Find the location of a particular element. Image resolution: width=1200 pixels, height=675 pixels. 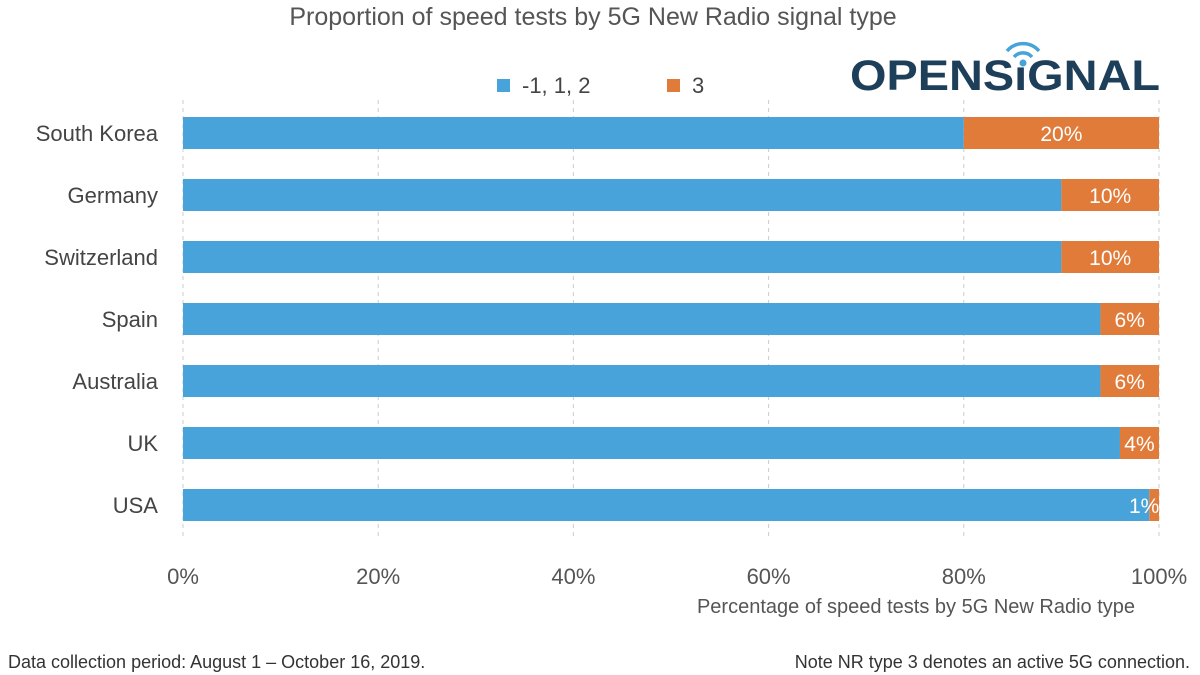

opensignal-logo: OPENSıGNAL is located at coordinates (1005, 70).